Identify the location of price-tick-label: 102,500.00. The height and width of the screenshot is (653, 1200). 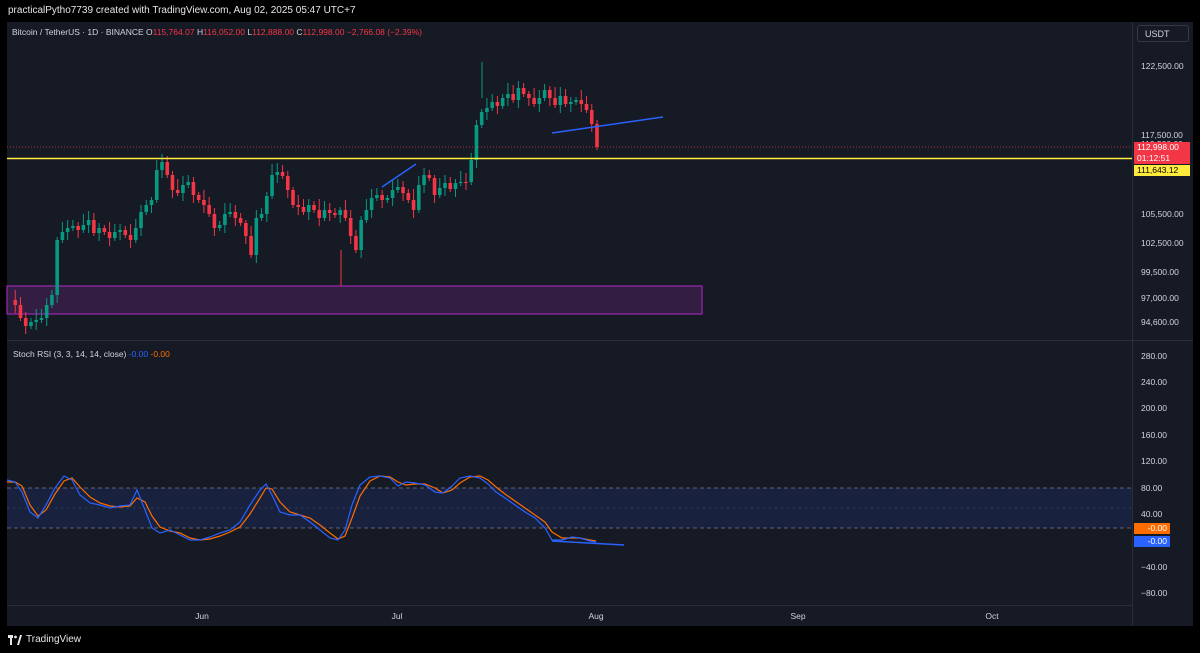
(1162, 243).